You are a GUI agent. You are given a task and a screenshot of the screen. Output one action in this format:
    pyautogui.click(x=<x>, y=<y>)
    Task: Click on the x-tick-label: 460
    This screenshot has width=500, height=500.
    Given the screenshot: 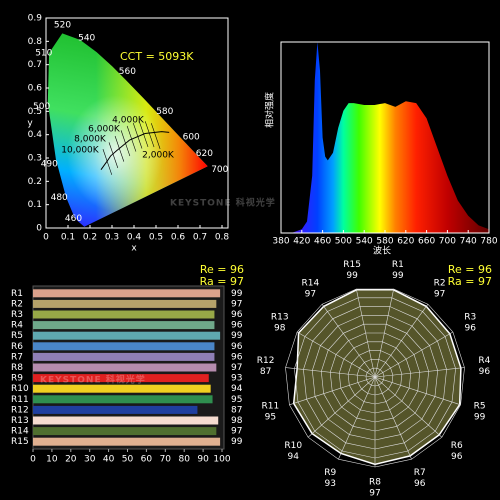 What is the action you would take?
    pyautogui.click(x=322, y=242)
    